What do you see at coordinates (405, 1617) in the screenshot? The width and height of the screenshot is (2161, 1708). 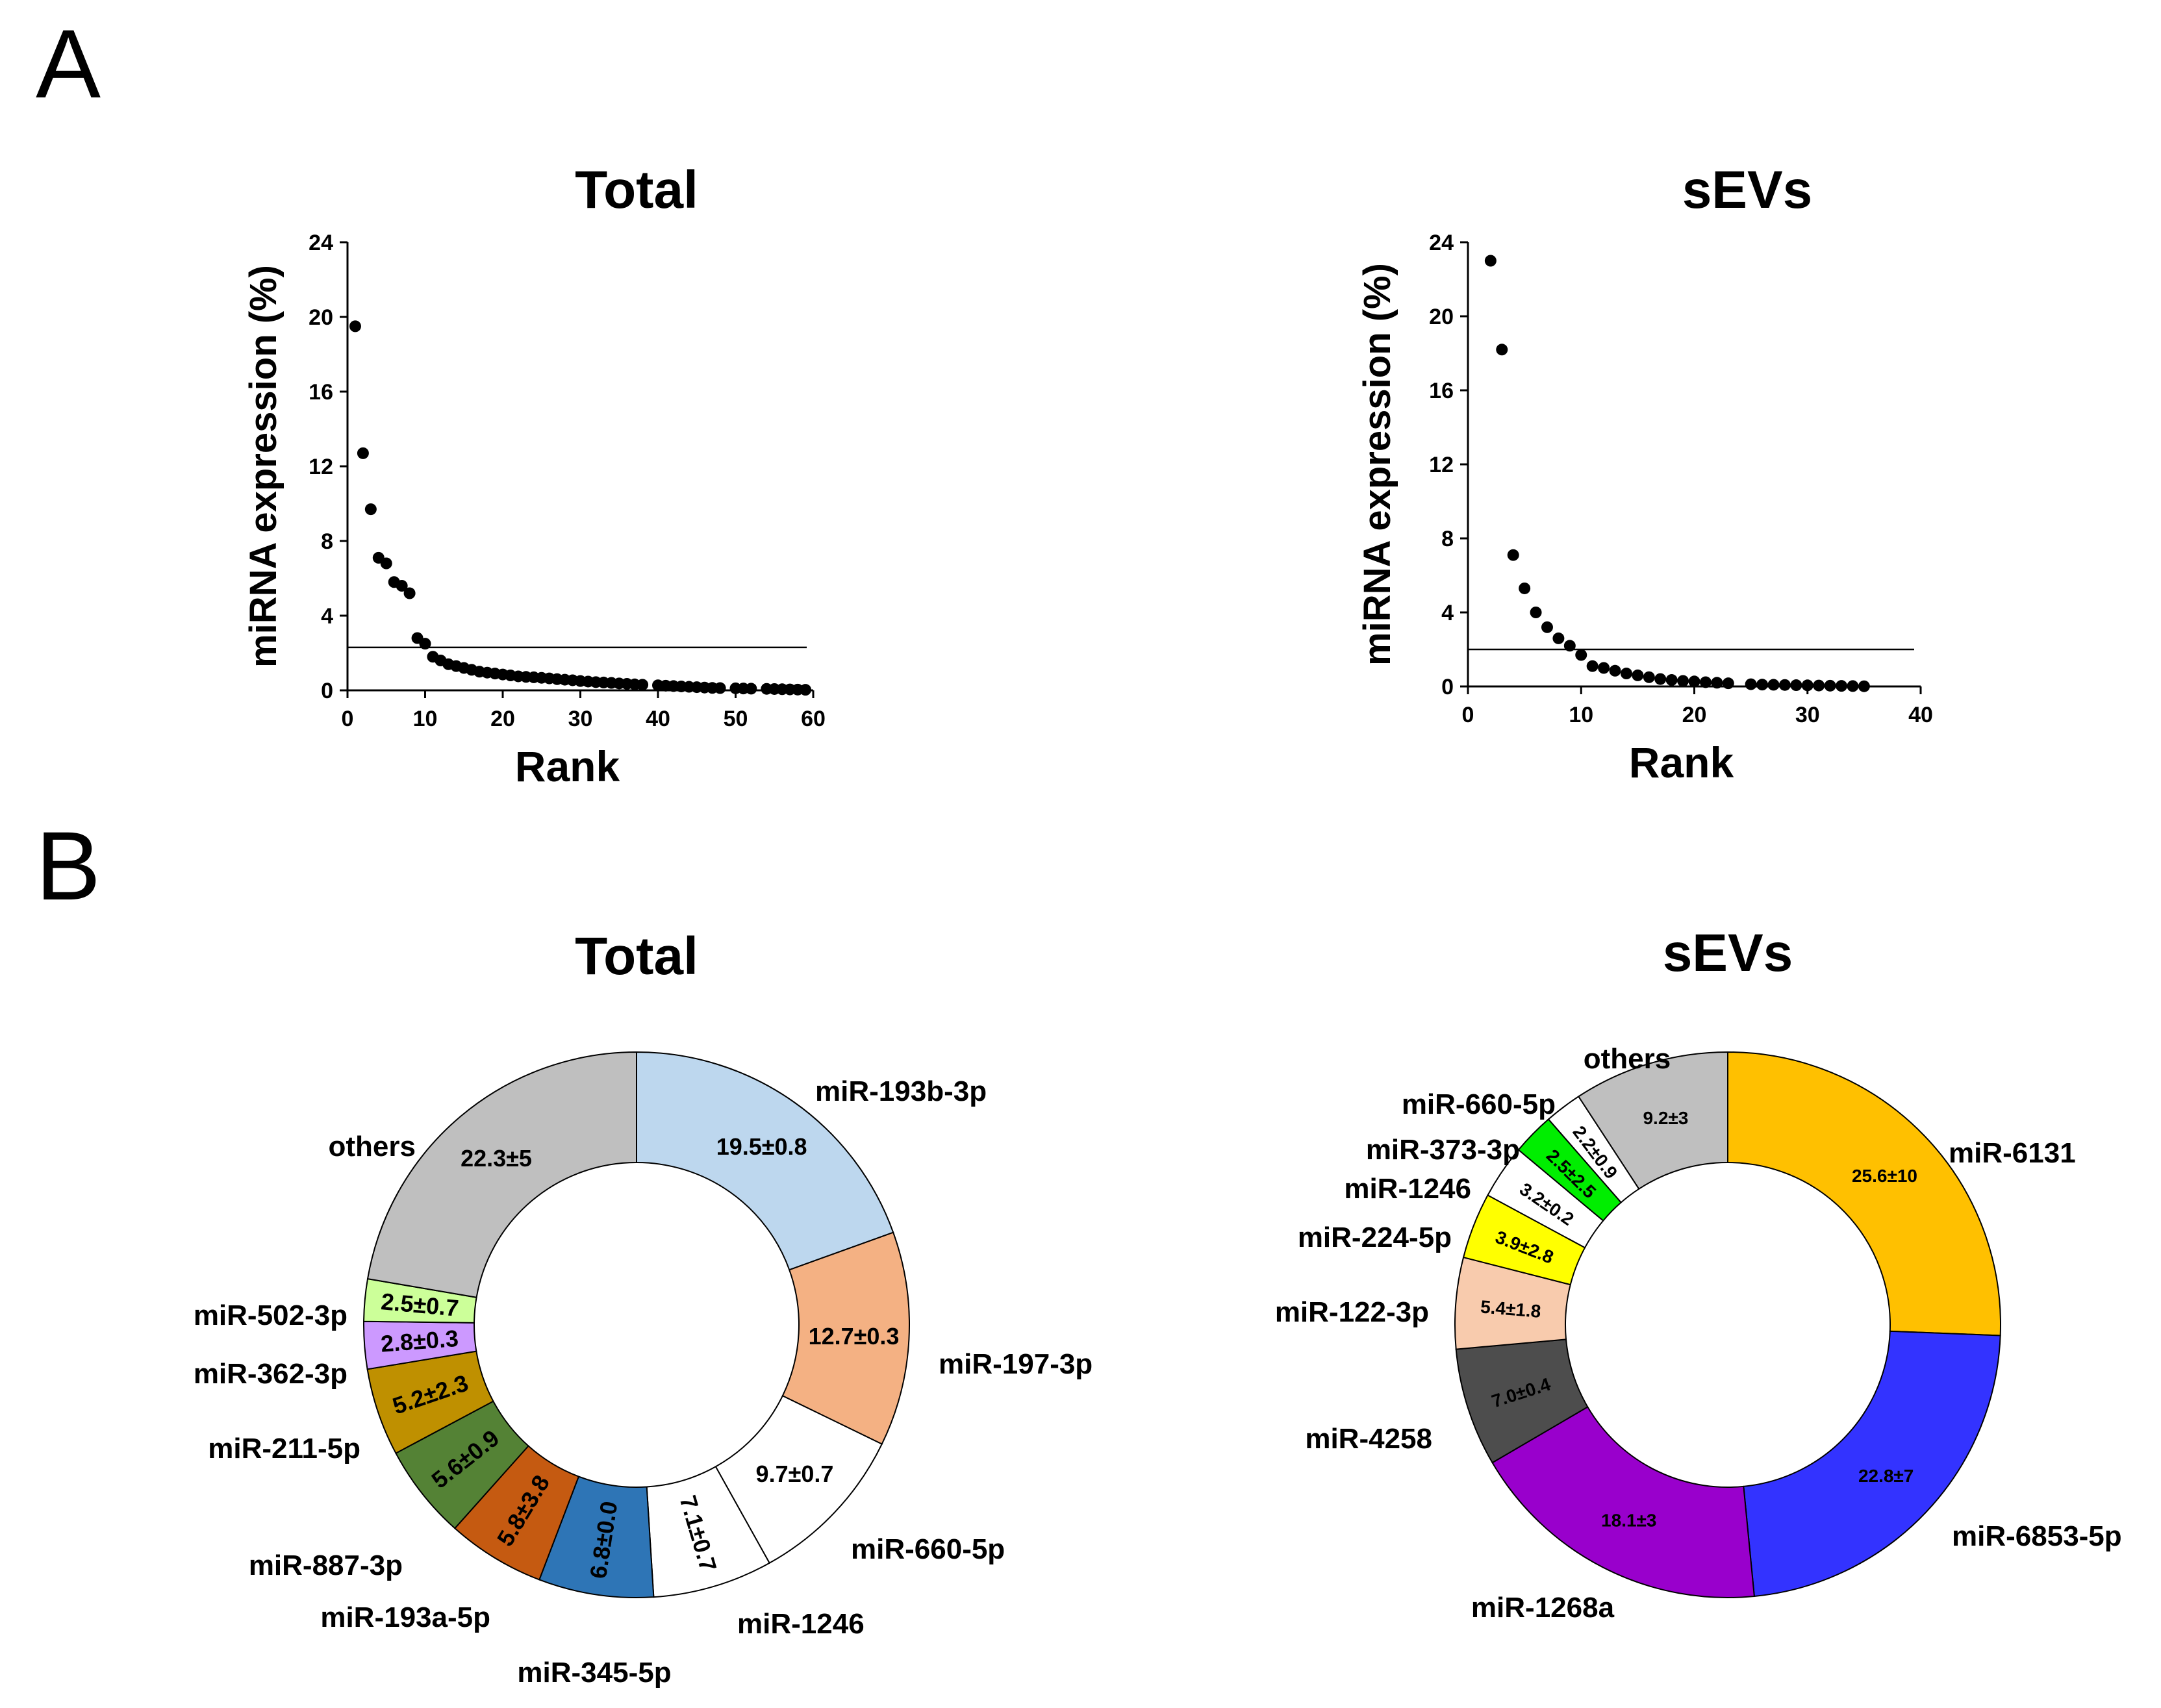 I see `segment-name-label: miR-193a-5p` at bounding box center [405, 1617].